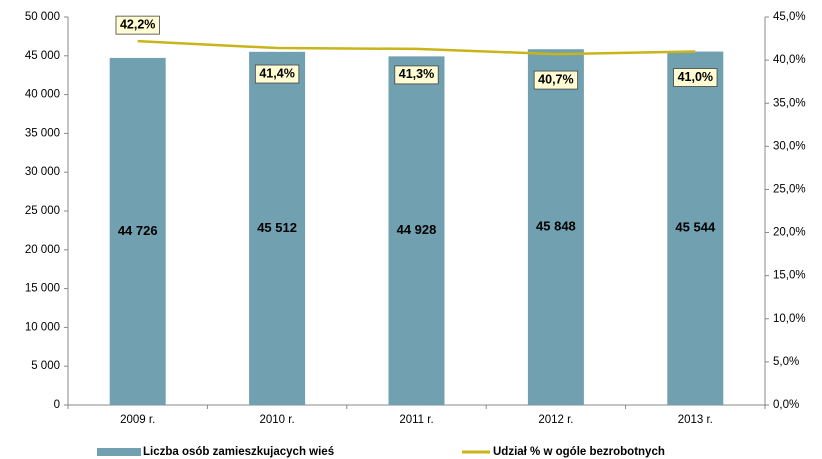 The height and width of the screenshot is (459, 822). I want to click on x-tick-label: 2013 r., so click(695, 420).